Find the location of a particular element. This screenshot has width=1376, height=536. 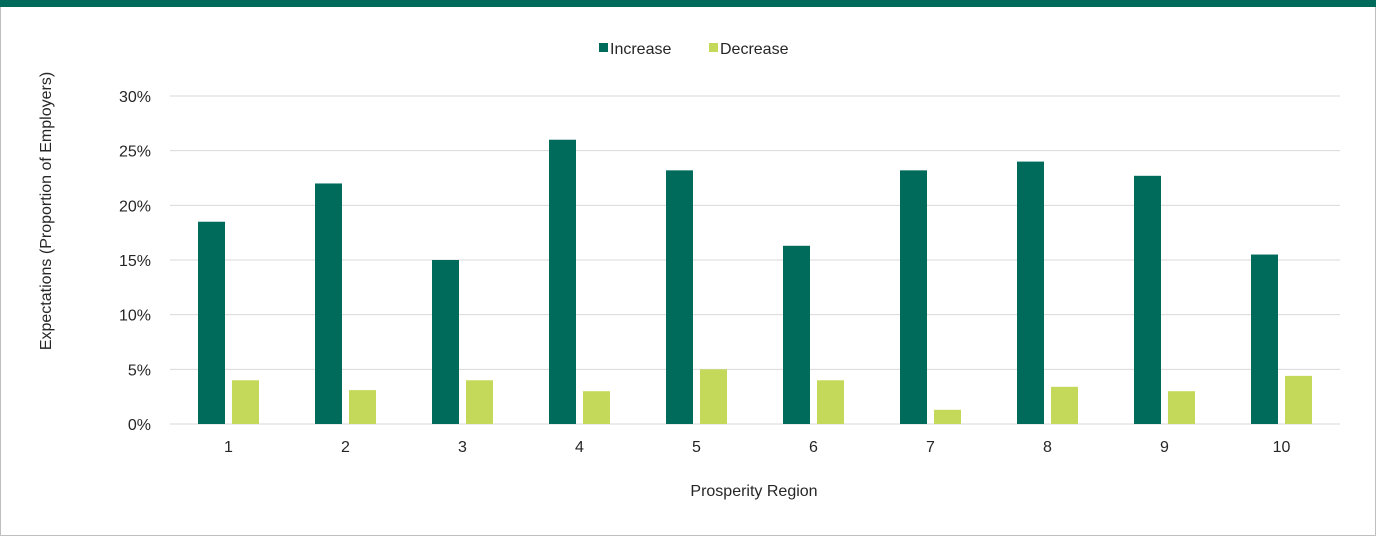

top-accent-bar is located at coordinates (688, 3).